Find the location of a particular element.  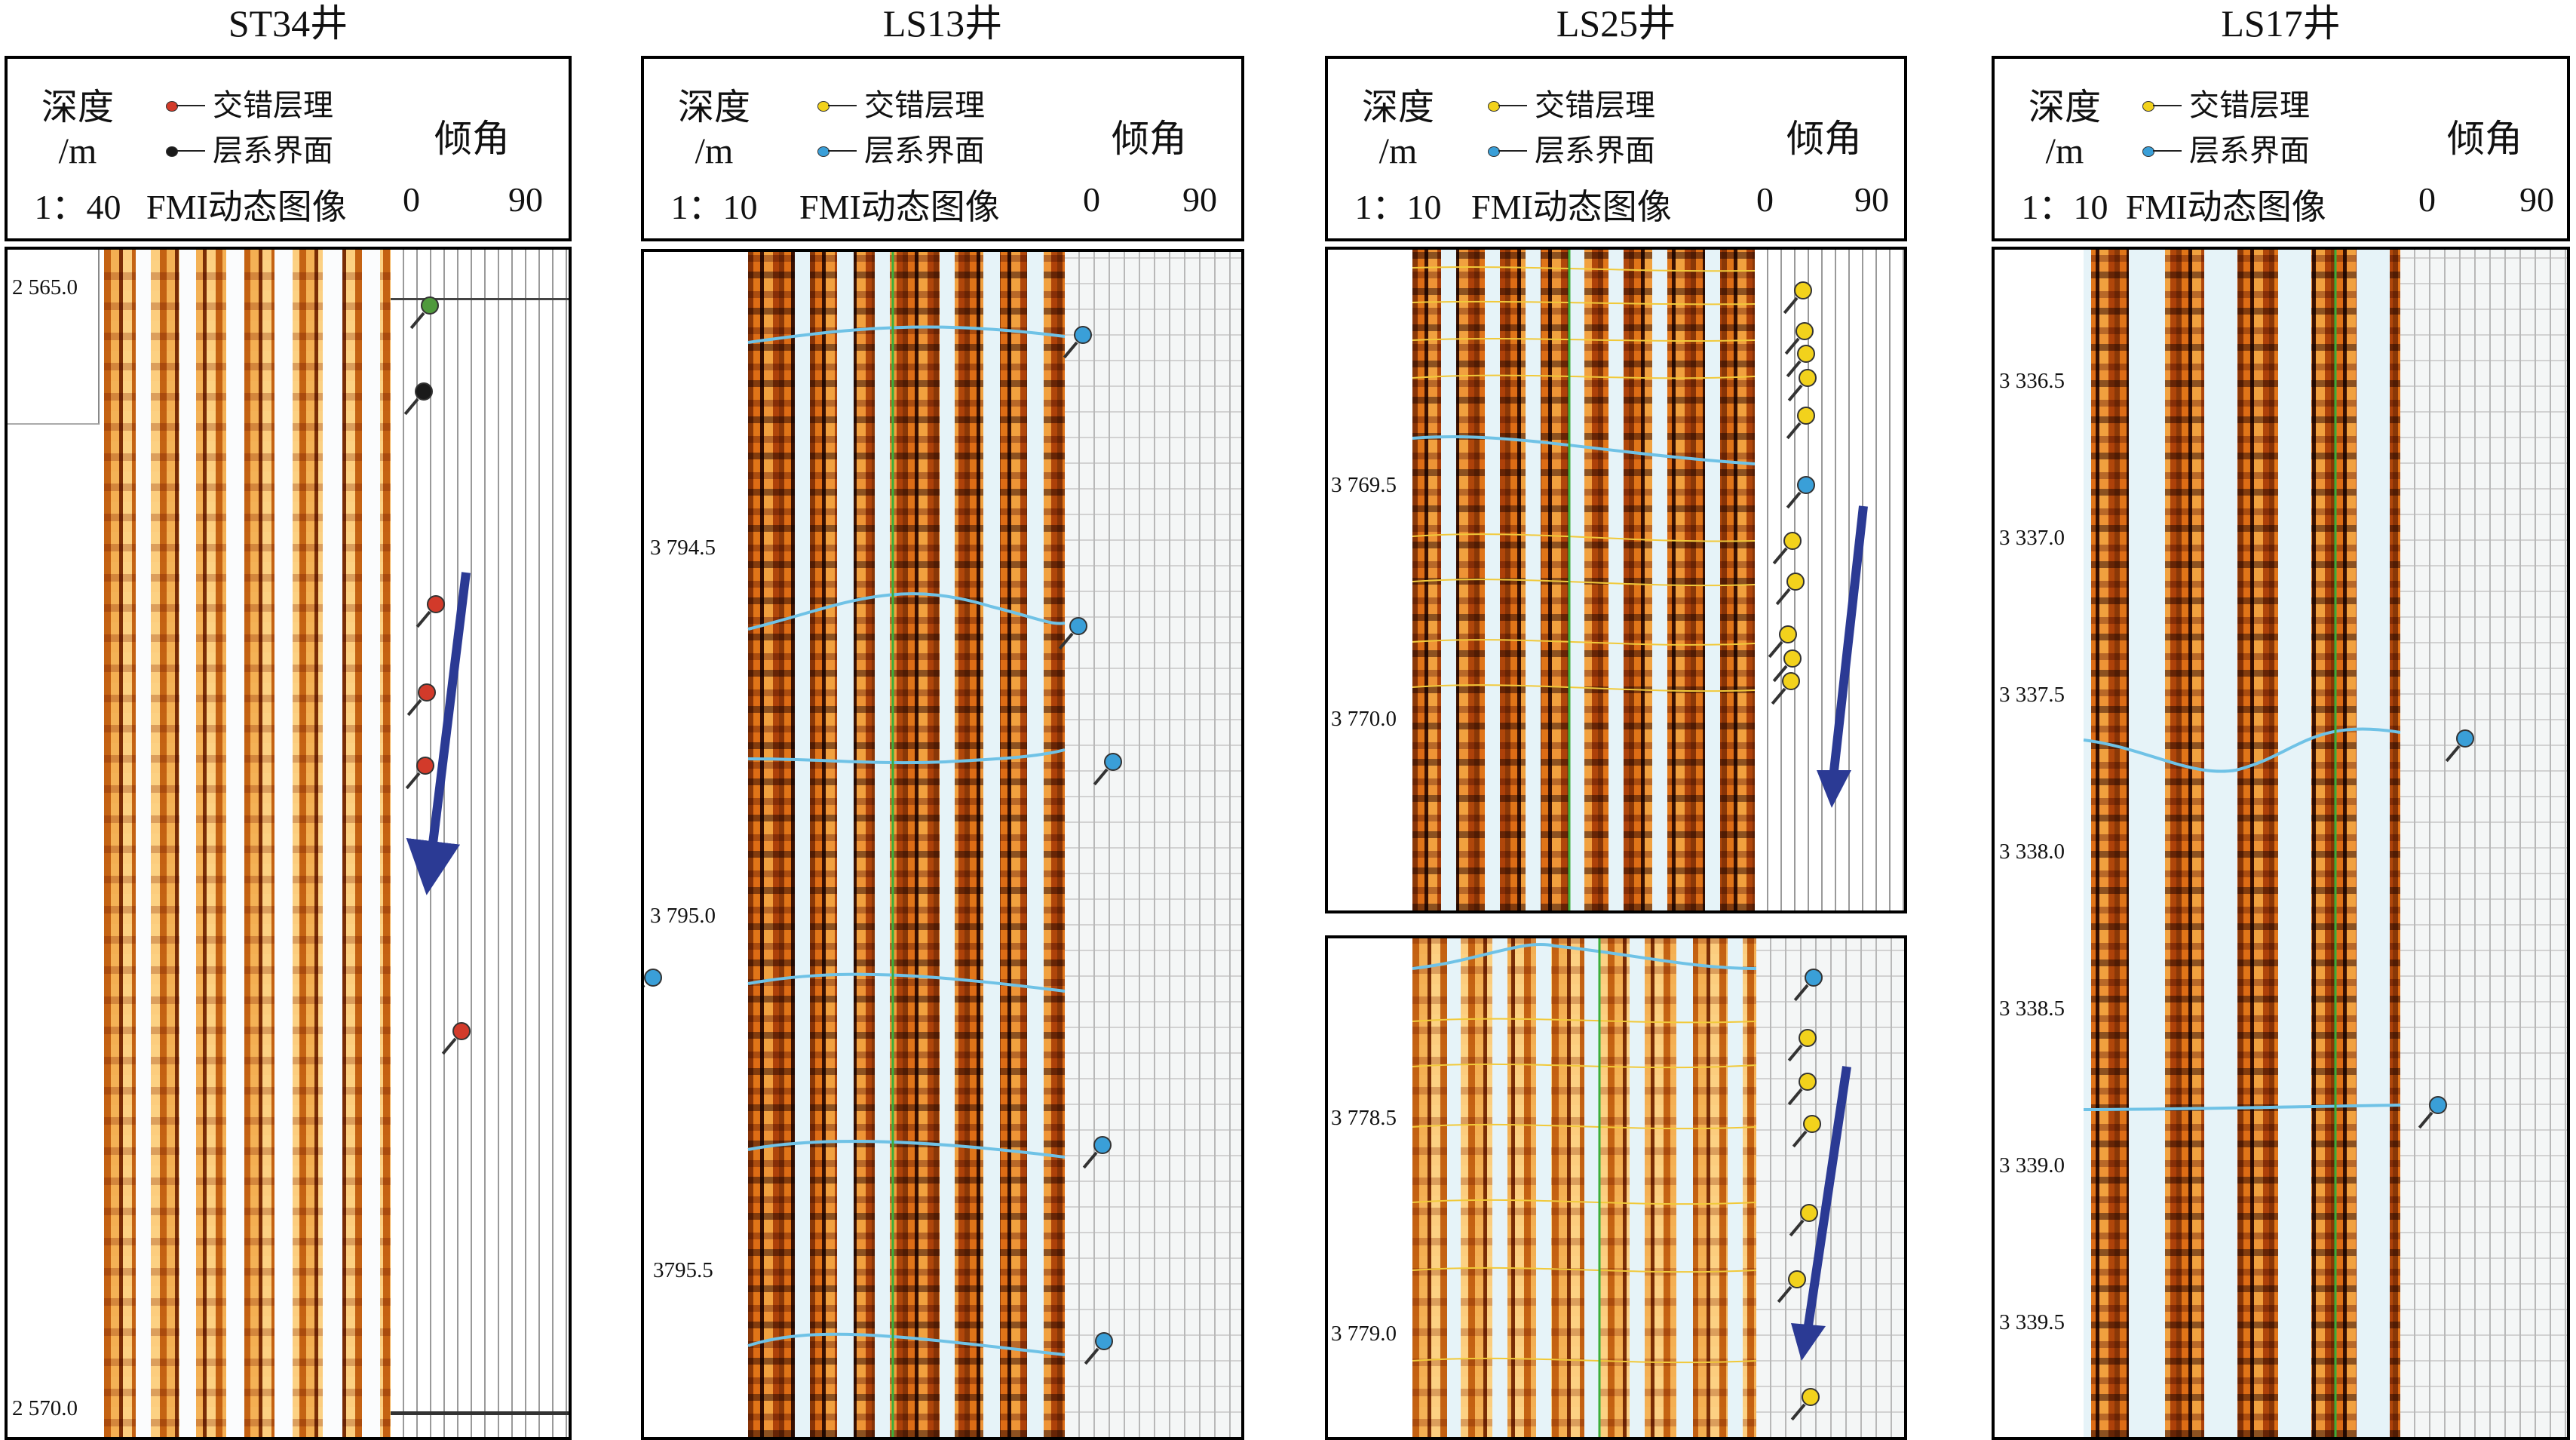

track-header: 深度 /m 1：40 交错层理 层系界面 FMI动态图像 倾角 0 90 is located at coordinates (288, 149).